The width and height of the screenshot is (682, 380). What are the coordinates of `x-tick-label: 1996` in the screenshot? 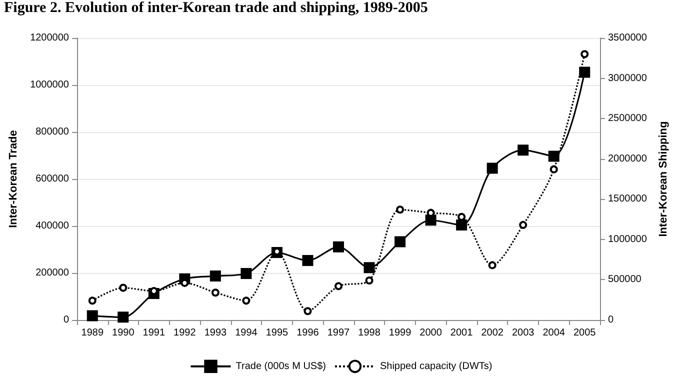 It's located at (308, 333).